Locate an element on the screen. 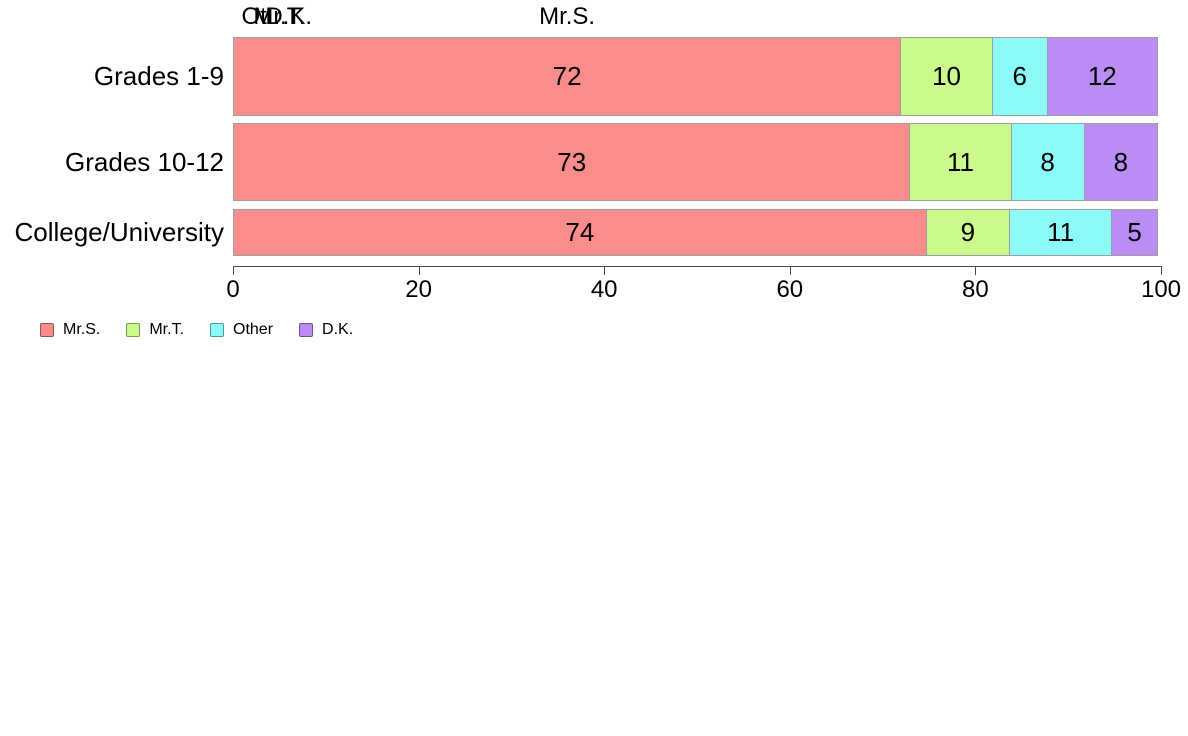 The image size is (1188, 736). bar-value-label: 74 is located at coordinates (580, 232).